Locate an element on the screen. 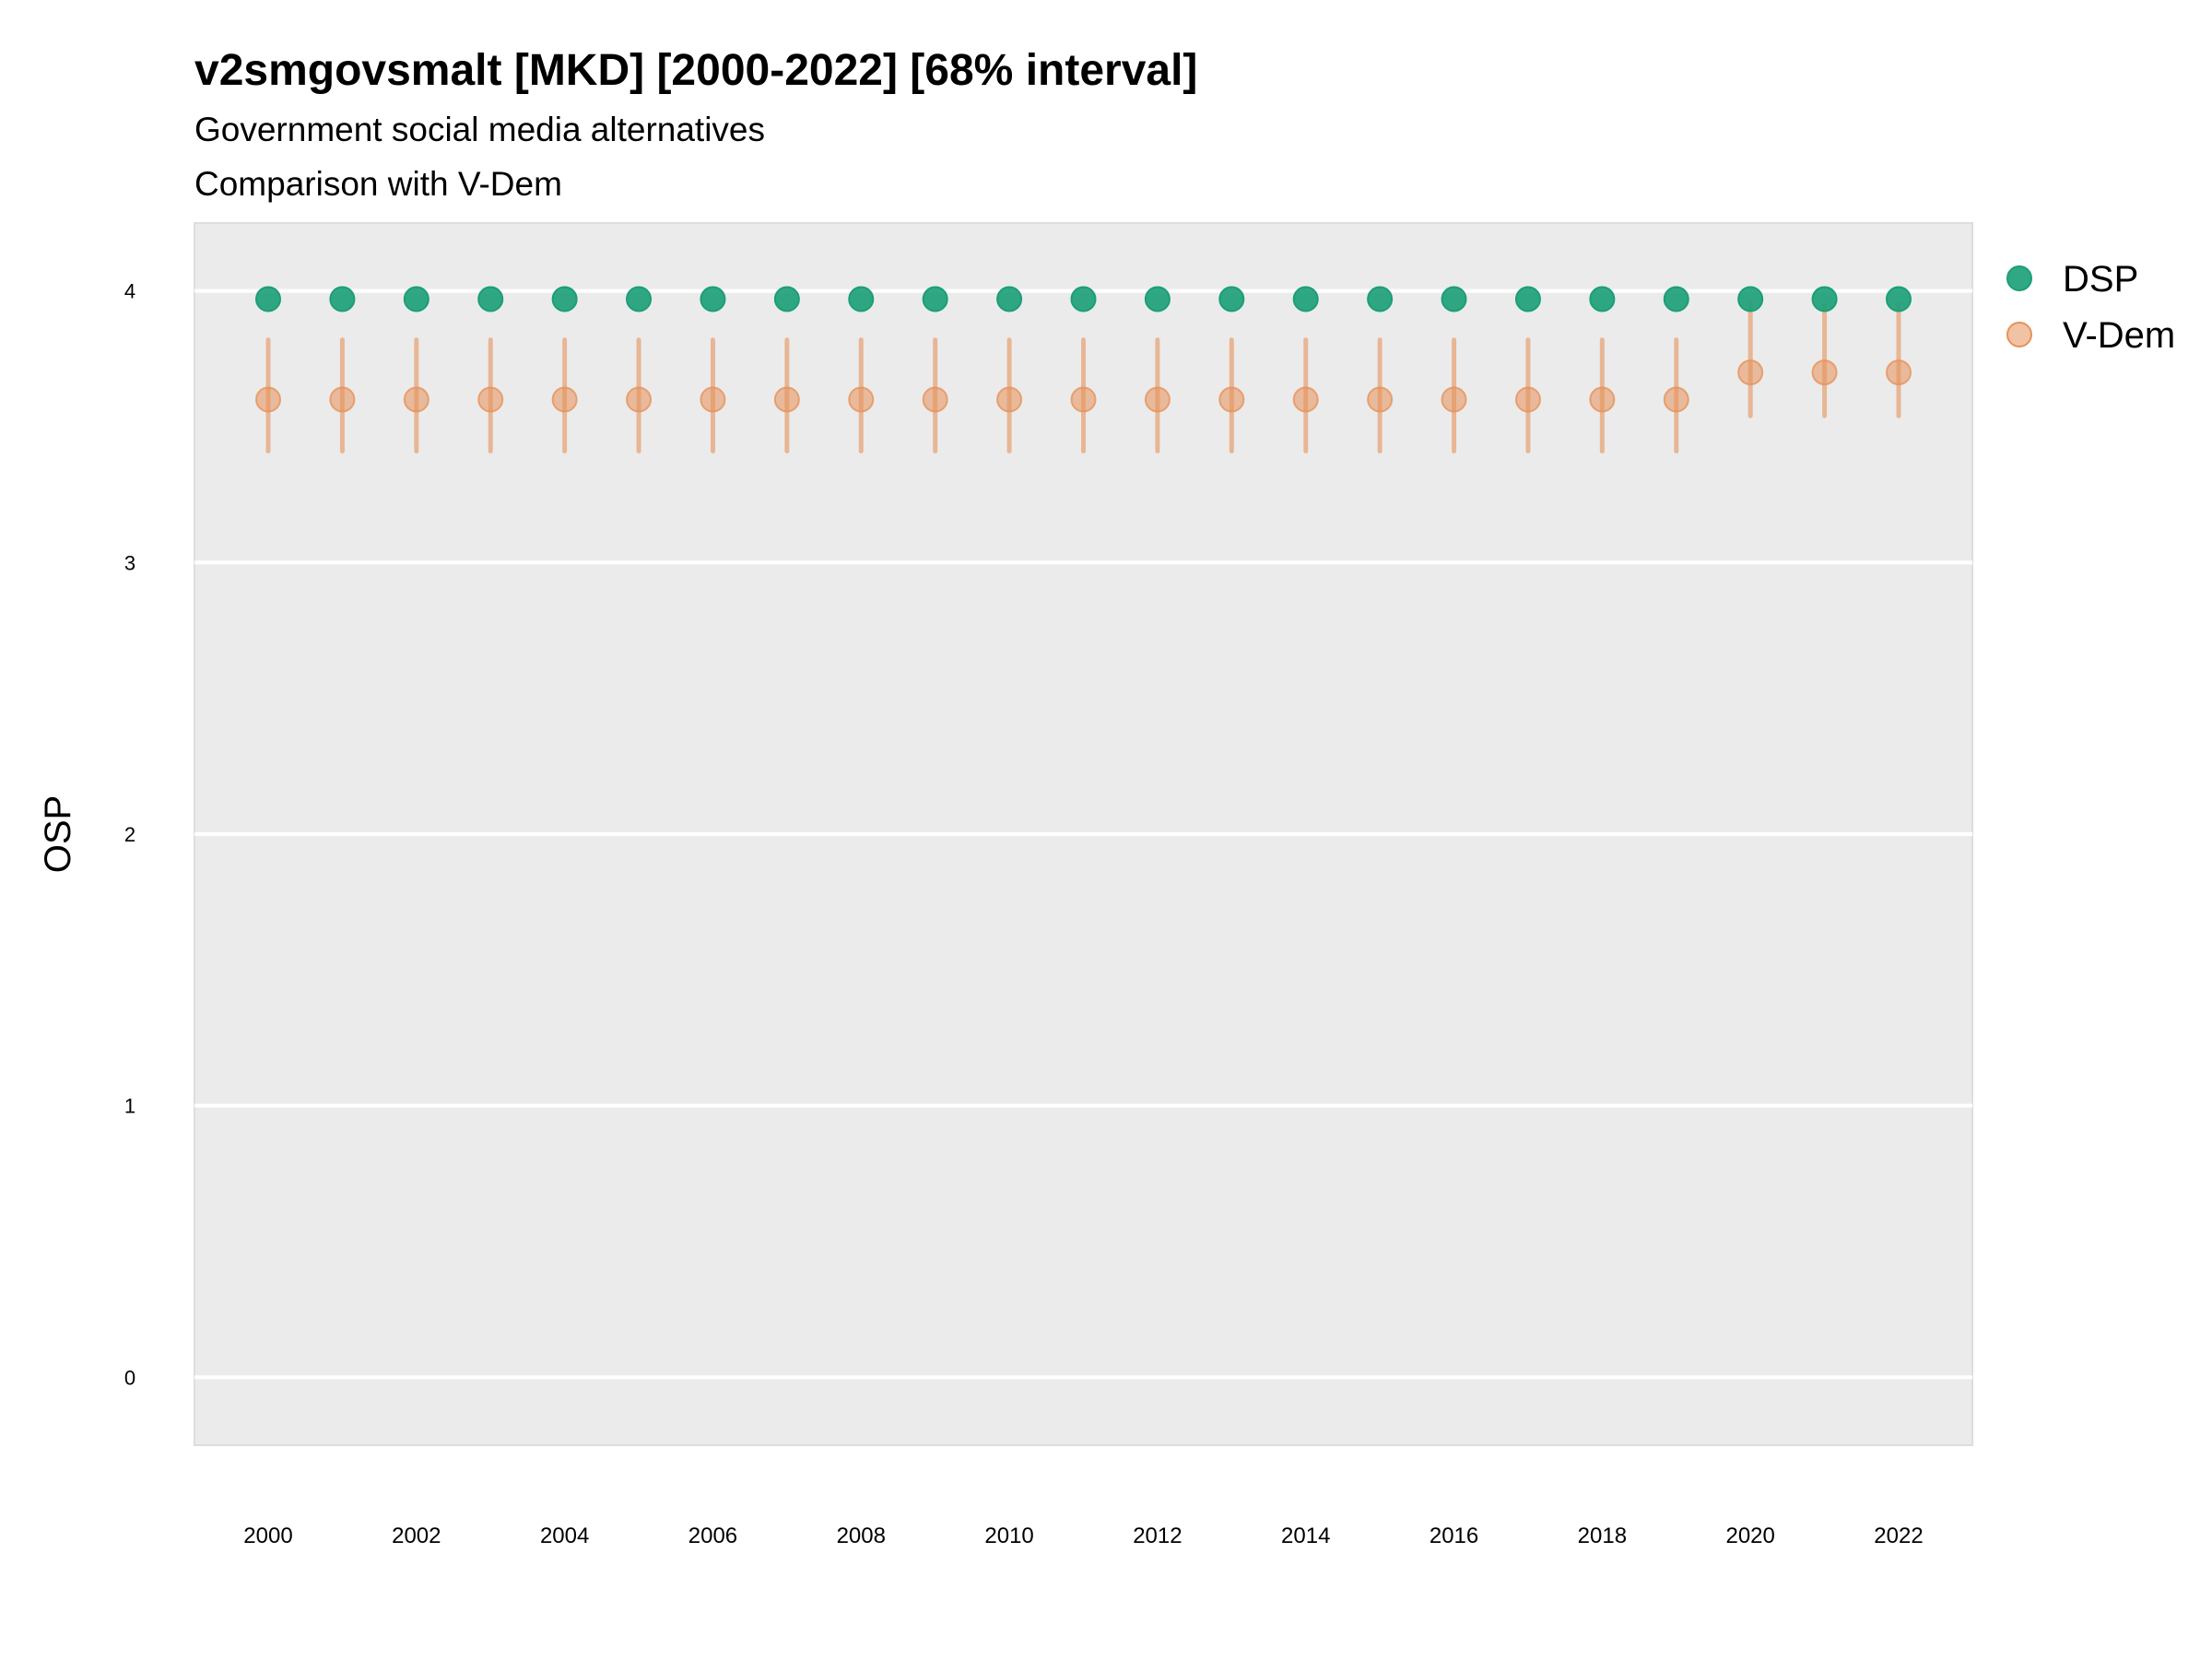  x-tick-label: 2000 is located at coordinates (267, 1536).